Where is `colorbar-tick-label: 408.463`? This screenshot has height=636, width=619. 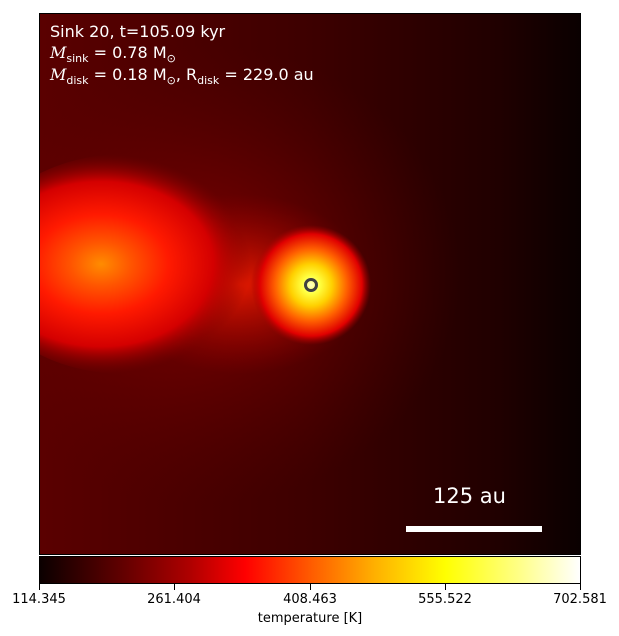
colorbar-tick-label: 408.463 is located at coordinates (310, 599).